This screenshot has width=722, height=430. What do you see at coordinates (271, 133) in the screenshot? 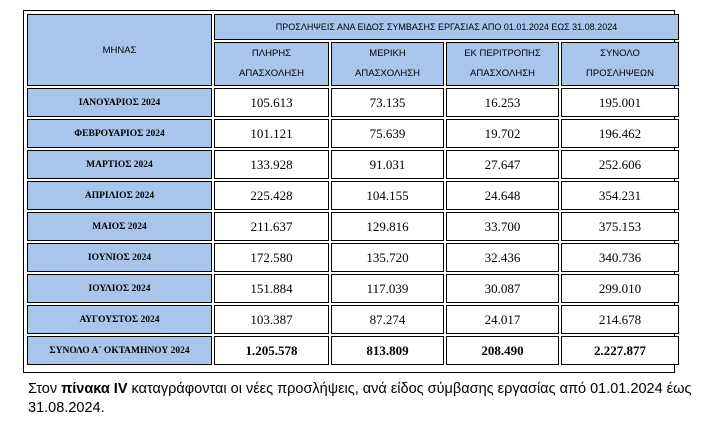
I see `value-cell: 101.121` at bounding box center [271, 133].